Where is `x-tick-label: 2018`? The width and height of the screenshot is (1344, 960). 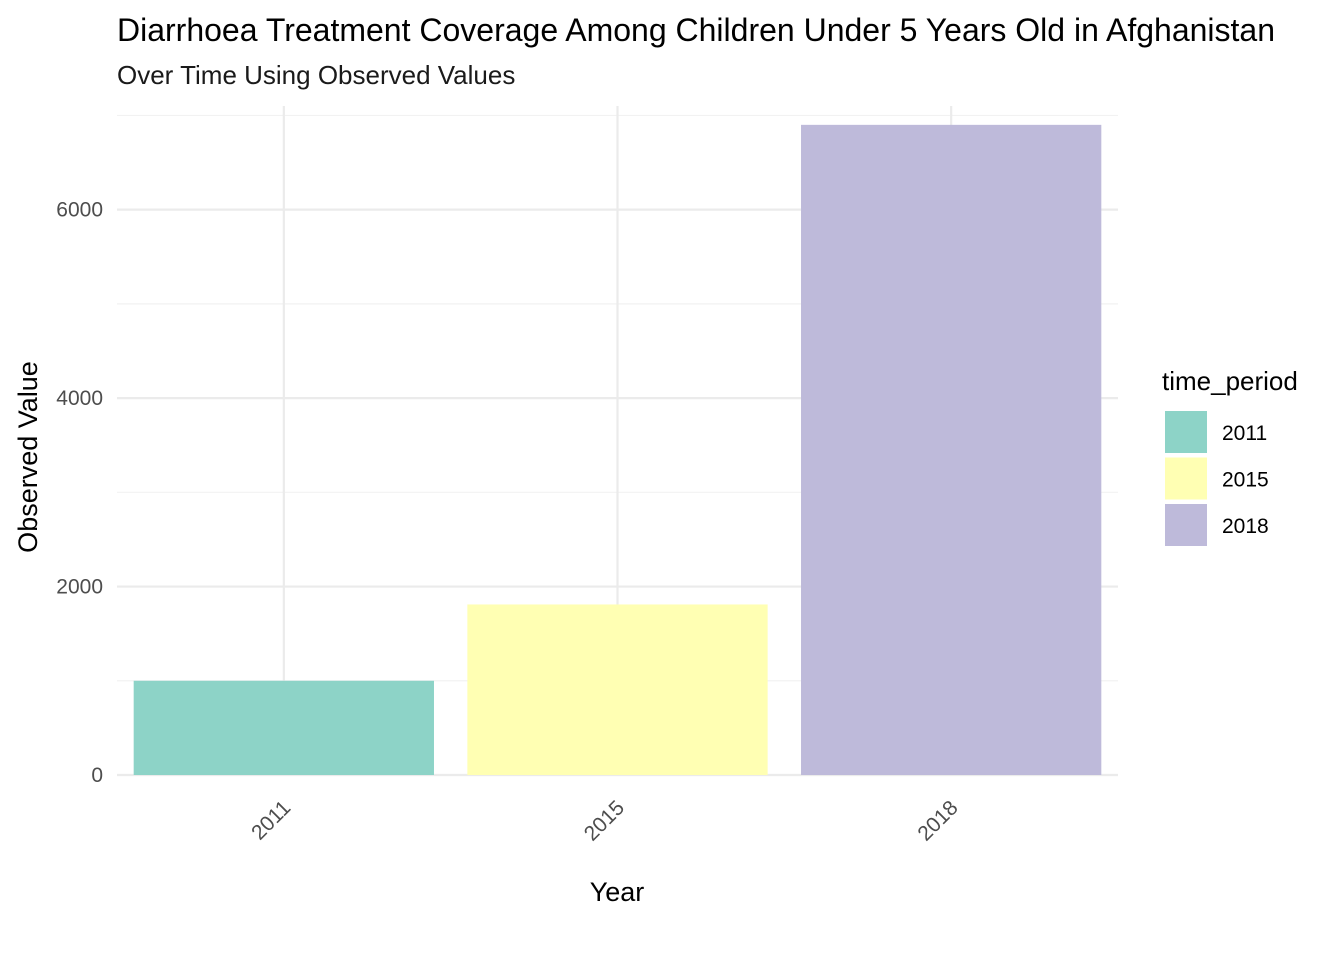 x-tick-label: 2018 is located at coordinates (937, 820).